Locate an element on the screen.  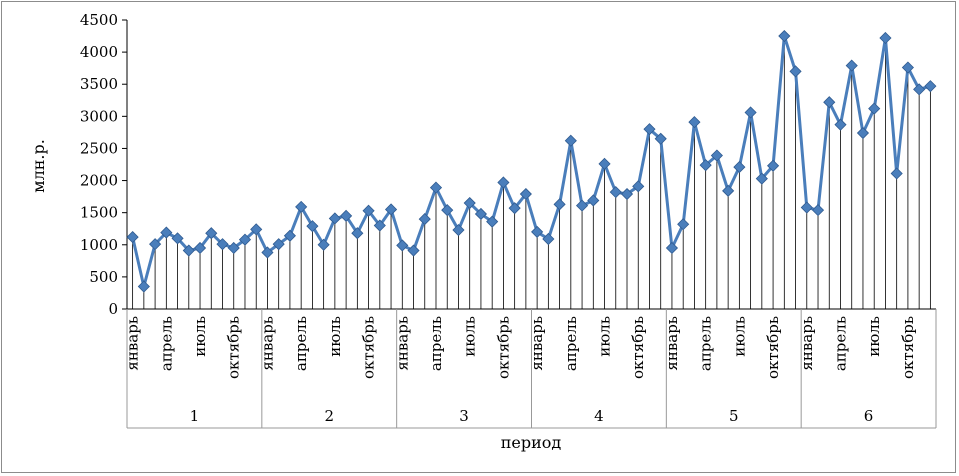
y-tick-label: 2000 is located at coordinates (99, 181).